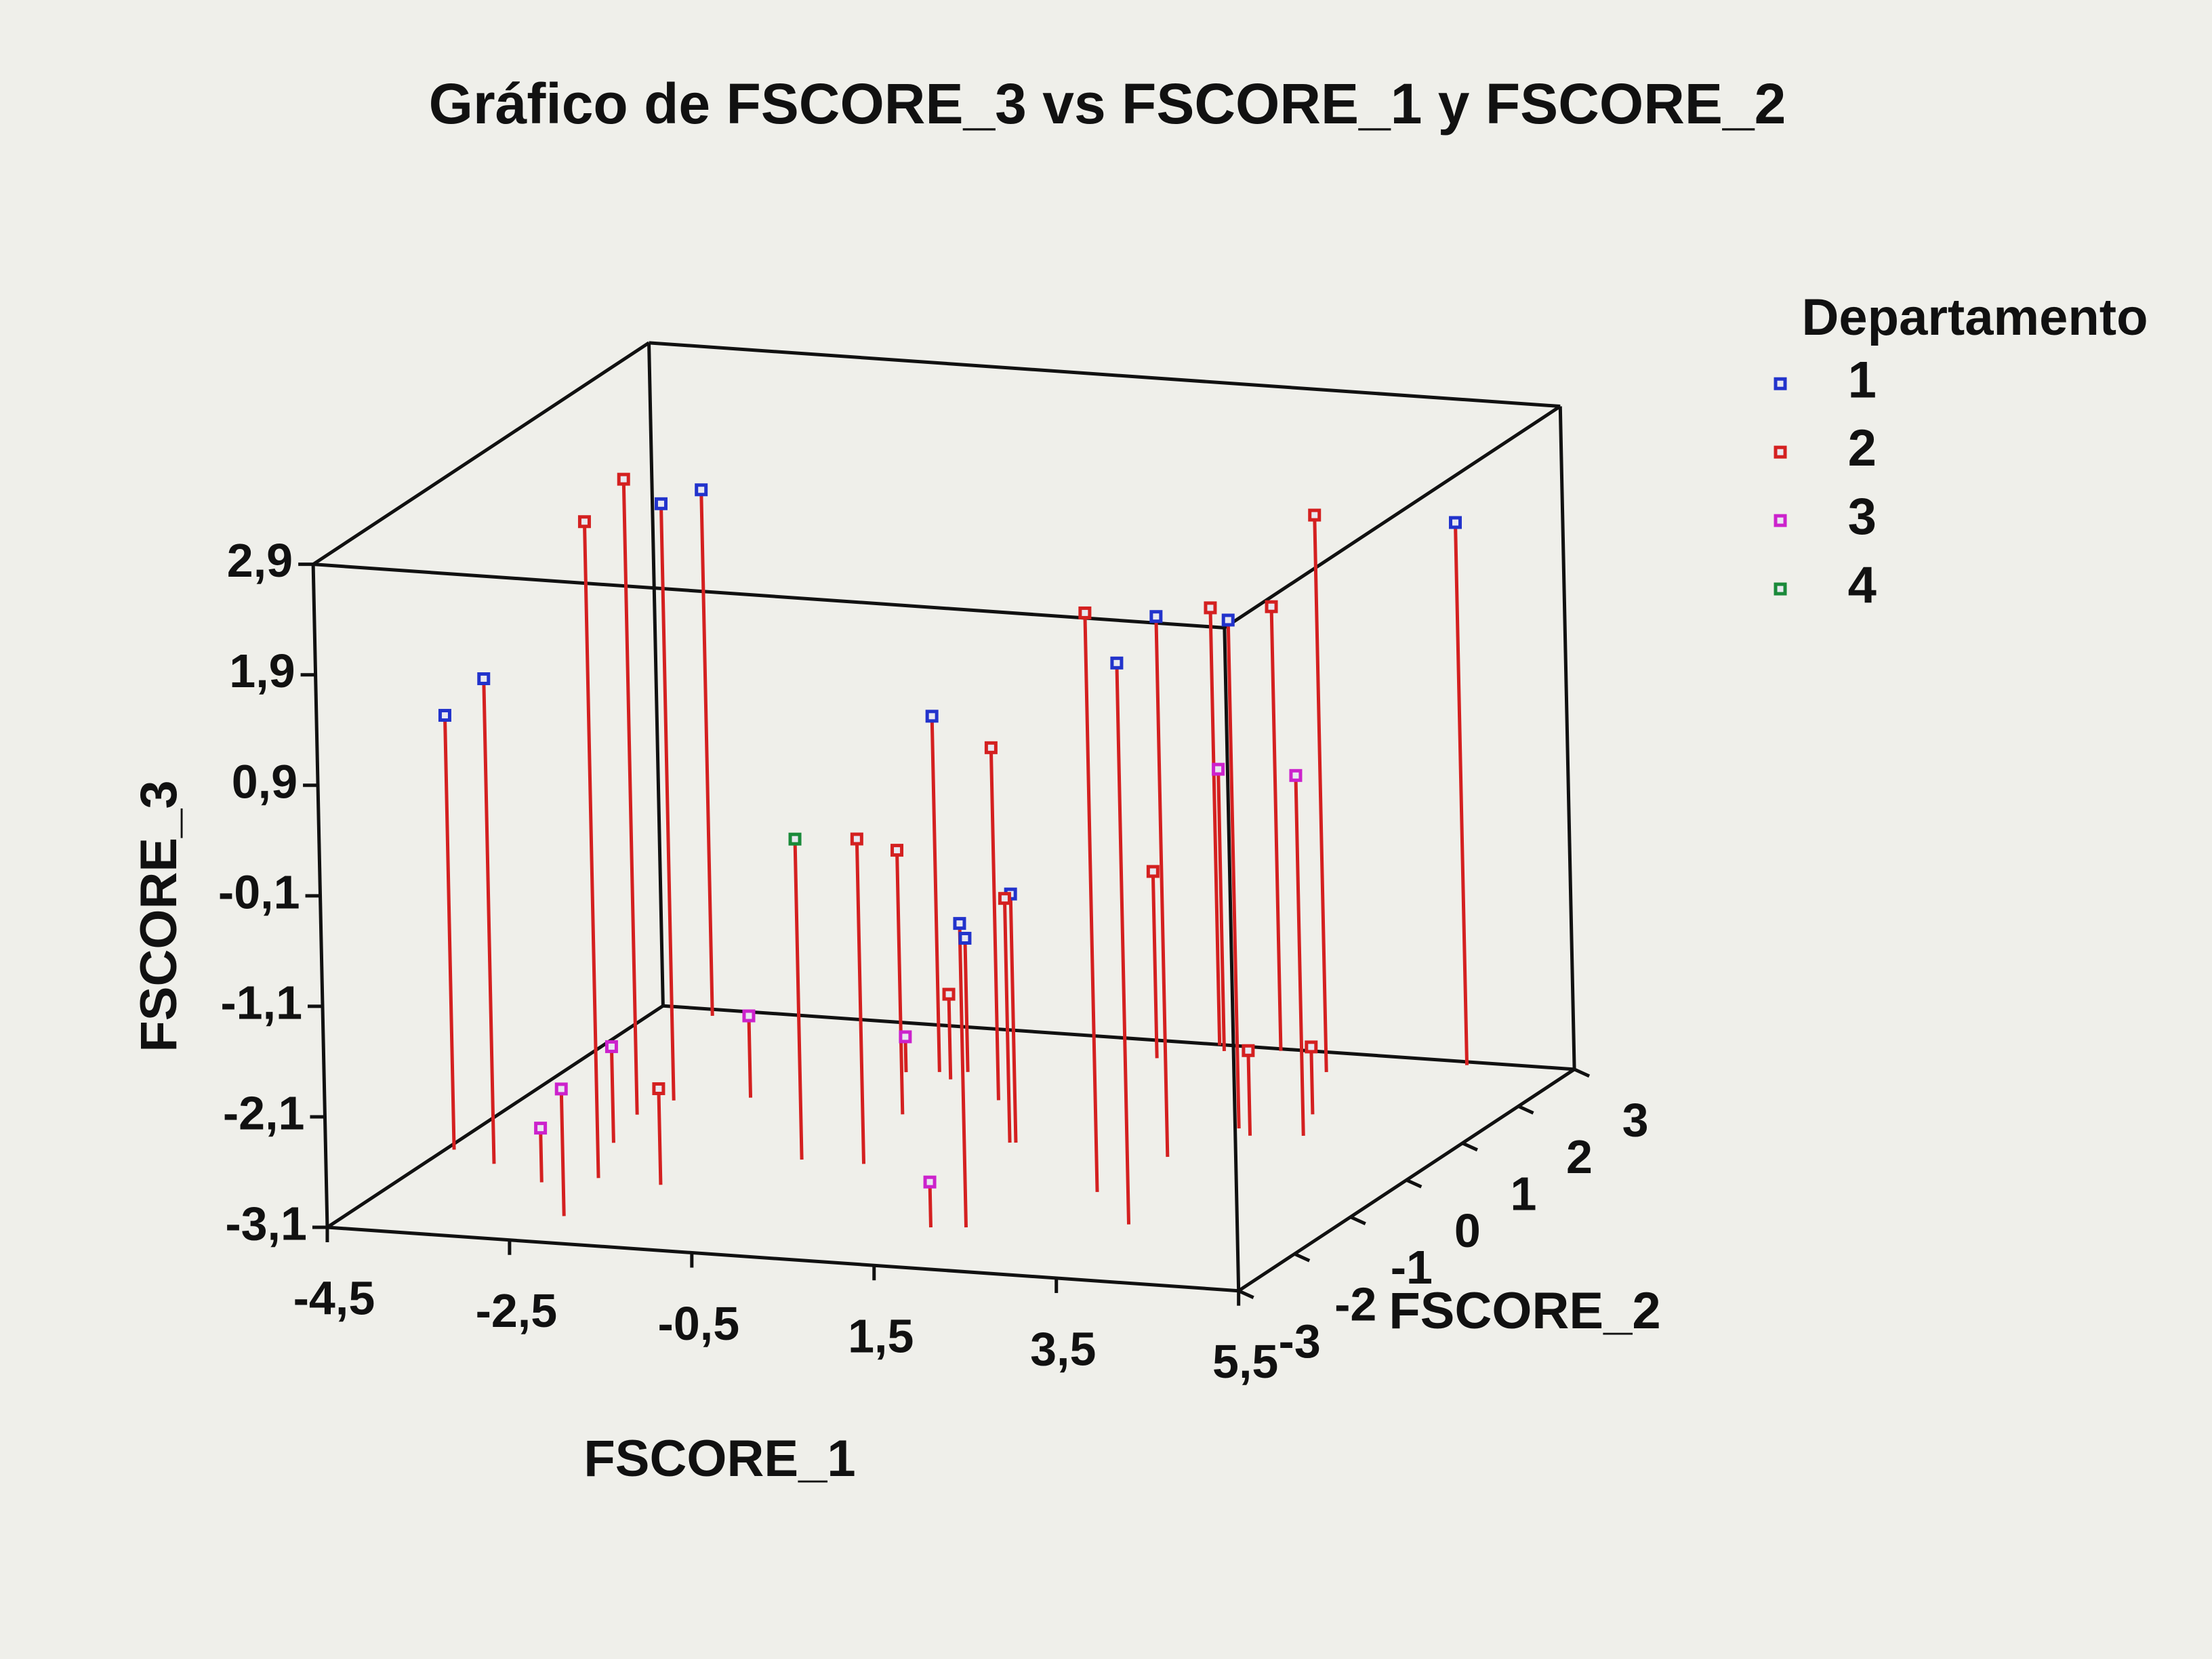 The image size is (2212, 1659). Describe the element at coordinates (334, 1298) in the screenshot. I see `x-tick-label: -4,5` at that location.